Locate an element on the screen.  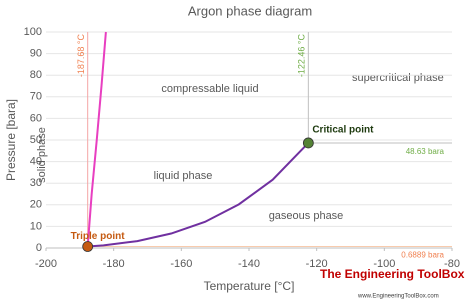
reference-label: -187.68 °C is located at coordinates (81, 56).